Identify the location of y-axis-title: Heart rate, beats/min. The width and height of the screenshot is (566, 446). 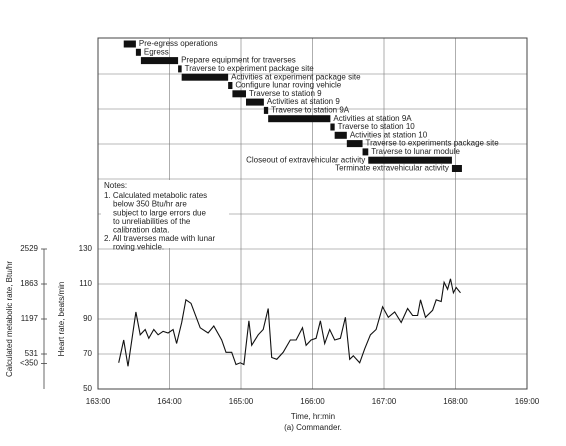
(61, 319).